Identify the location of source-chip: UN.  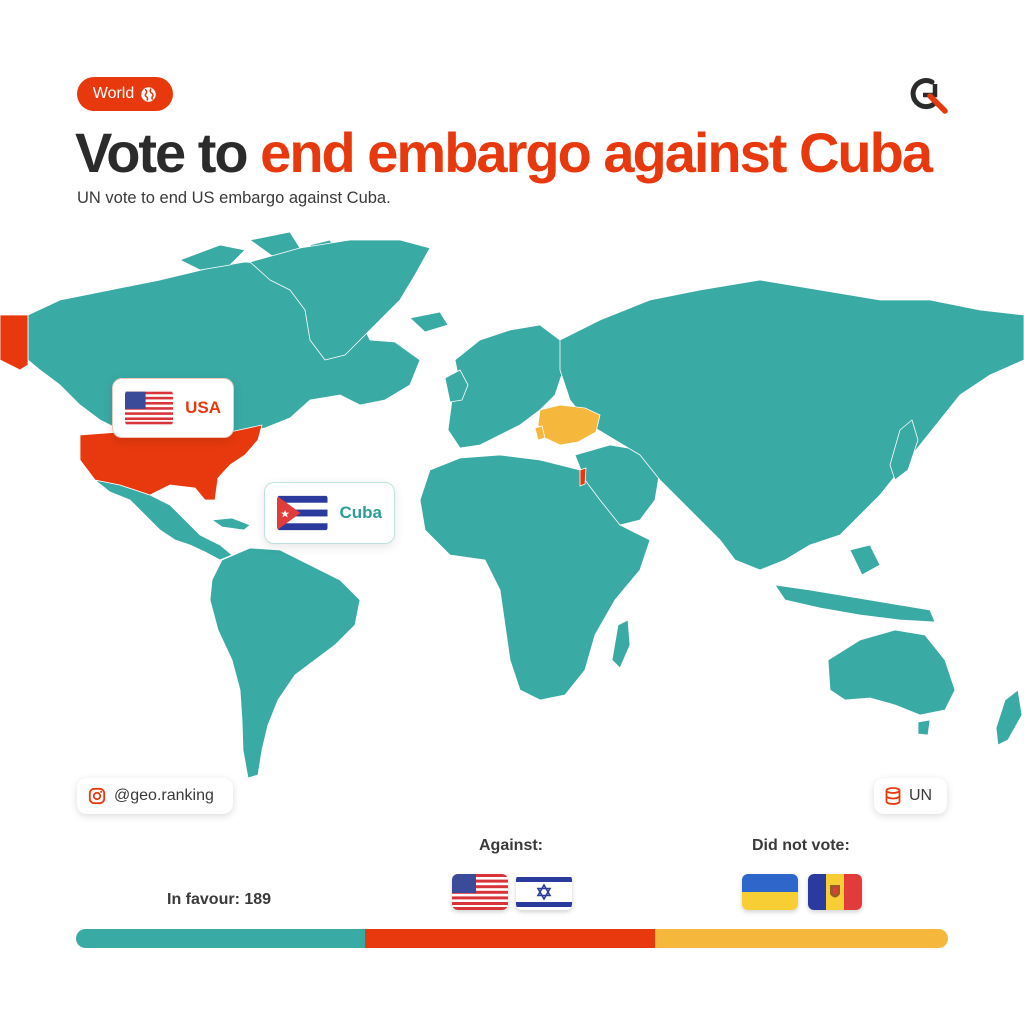
(910, 796).